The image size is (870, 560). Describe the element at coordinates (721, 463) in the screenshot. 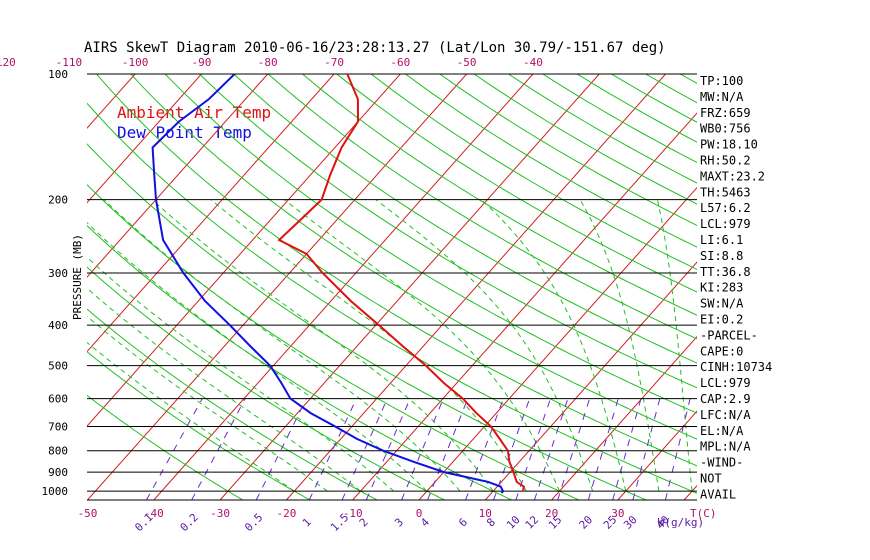

I see `index-line: -WIND-` at that location.